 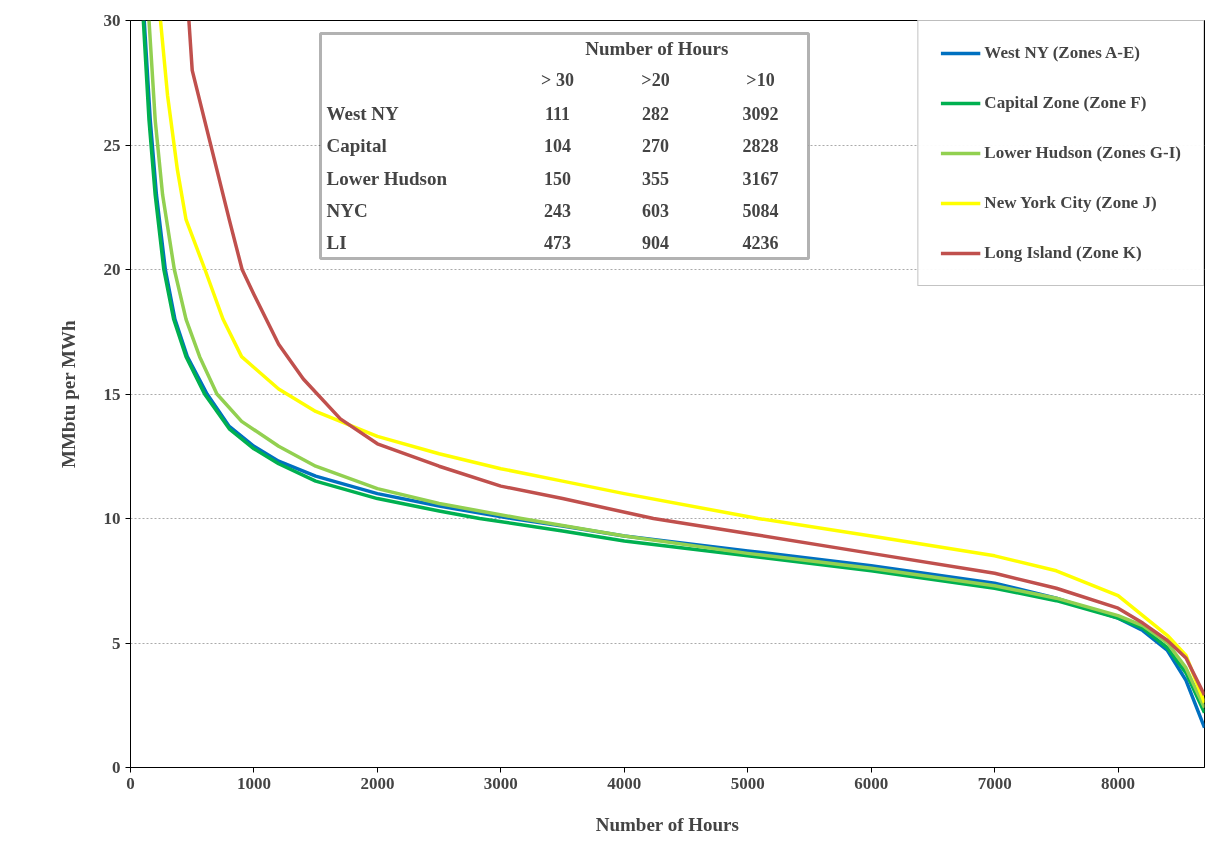 I want to click on annotation: LI, so click(x=336, y=242).